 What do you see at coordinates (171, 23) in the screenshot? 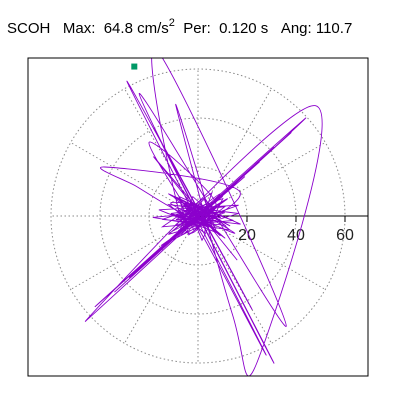
I see `max-unit-superscript: 2` at bounding box center [171, 23].